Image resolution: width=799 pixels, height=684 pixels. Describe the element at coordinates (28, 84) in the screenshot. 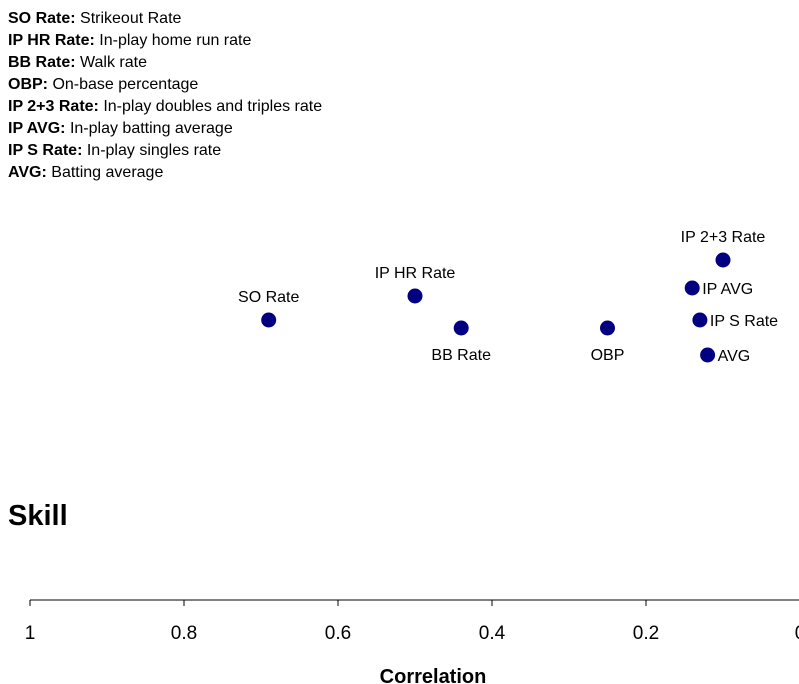

I see `legend-abbr: OBP:` at that location.